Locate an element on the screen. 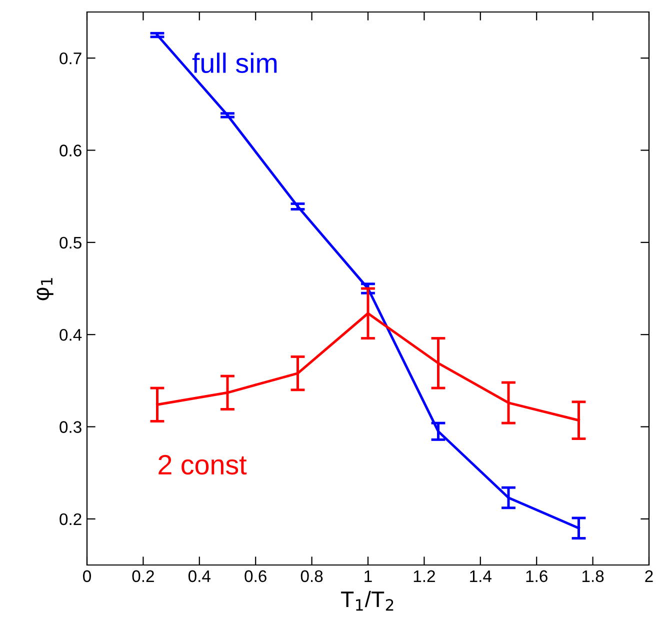  x-tick-label: 1.8 is located at coordinates (593, 576).